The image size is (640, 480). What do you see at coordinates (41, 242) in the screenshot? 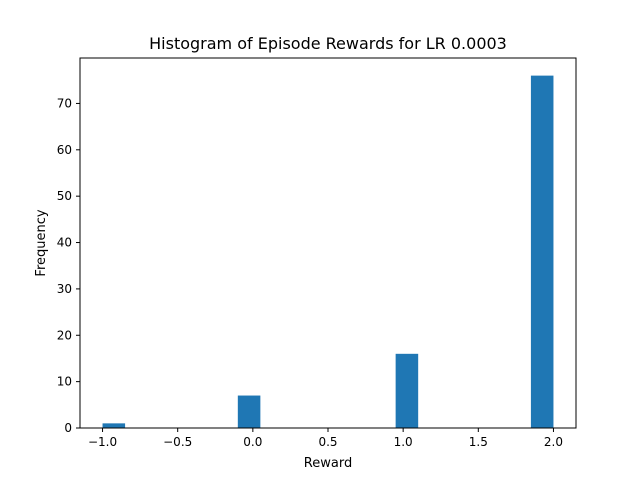
I see `y-axis-label: Frequency` at bounding box center [41, 242].